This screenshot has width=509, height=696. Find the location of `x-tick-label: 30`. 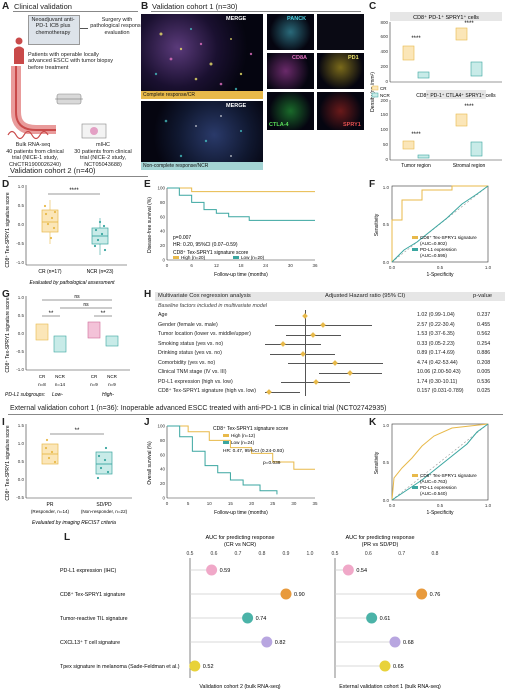

x-tick-label: 30 is located at coordinates (294, 503).